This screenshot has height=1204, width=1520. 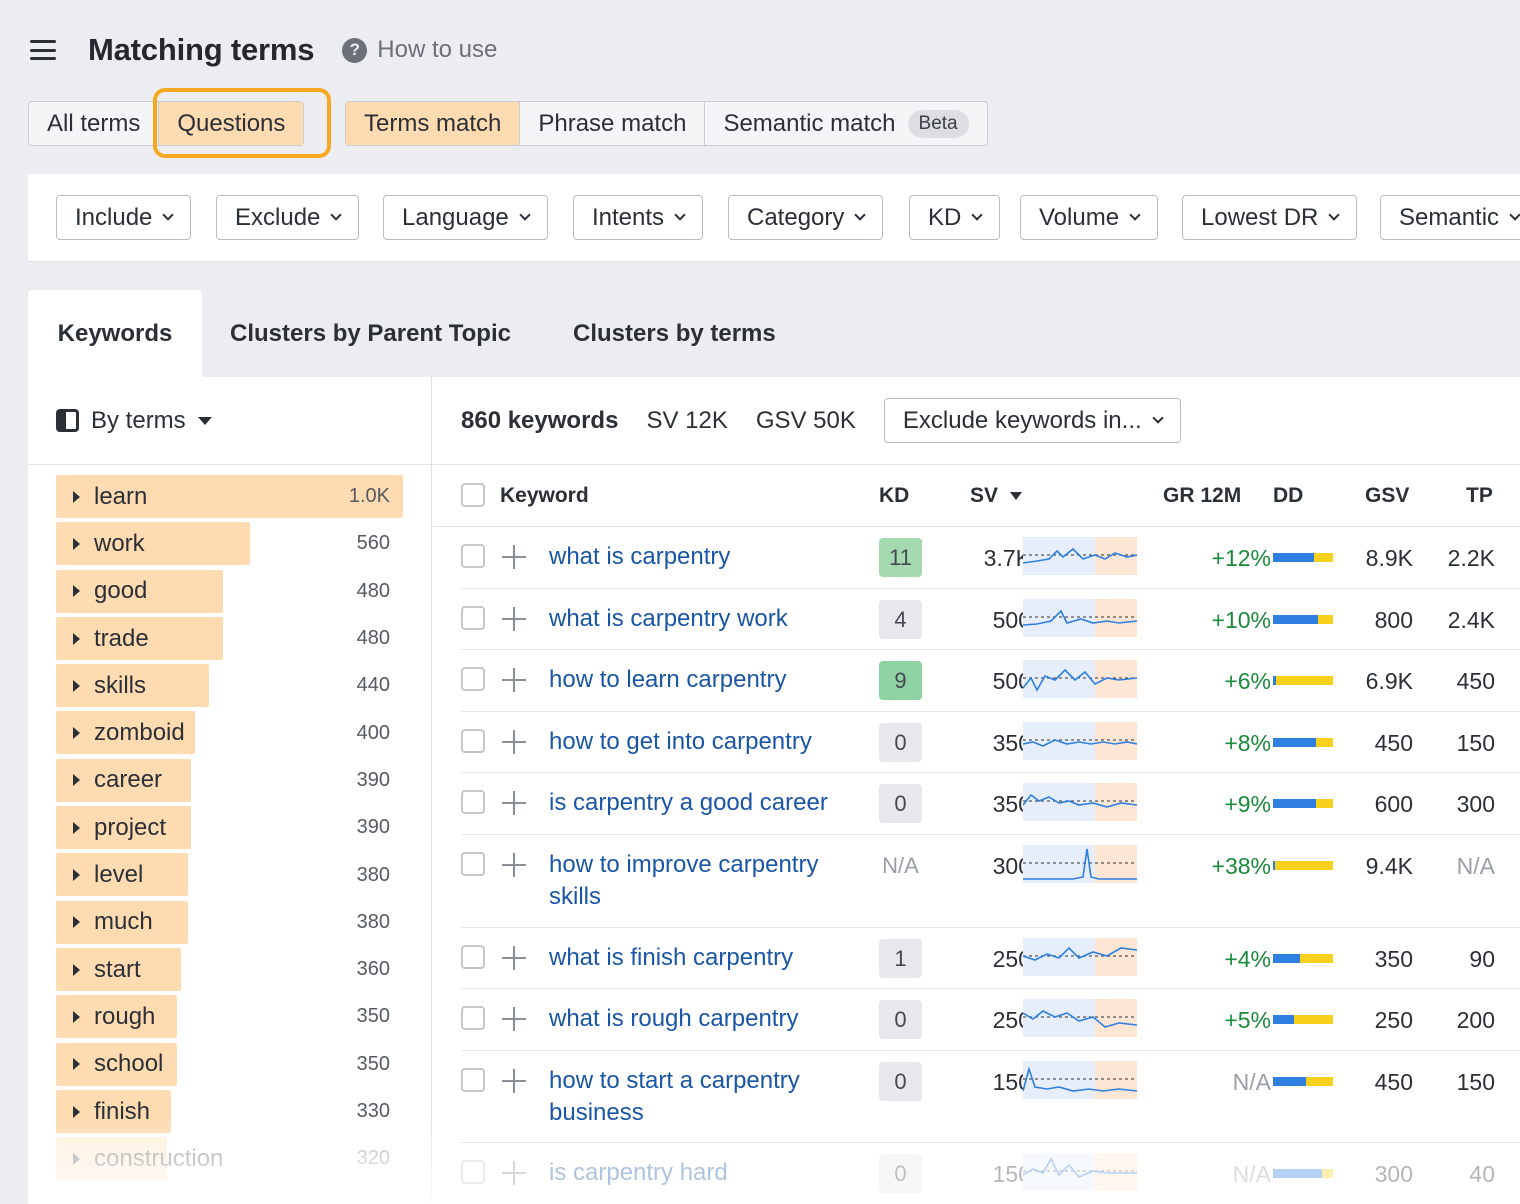 I want to click on term-item: much 380, so click(x=230, y=922).